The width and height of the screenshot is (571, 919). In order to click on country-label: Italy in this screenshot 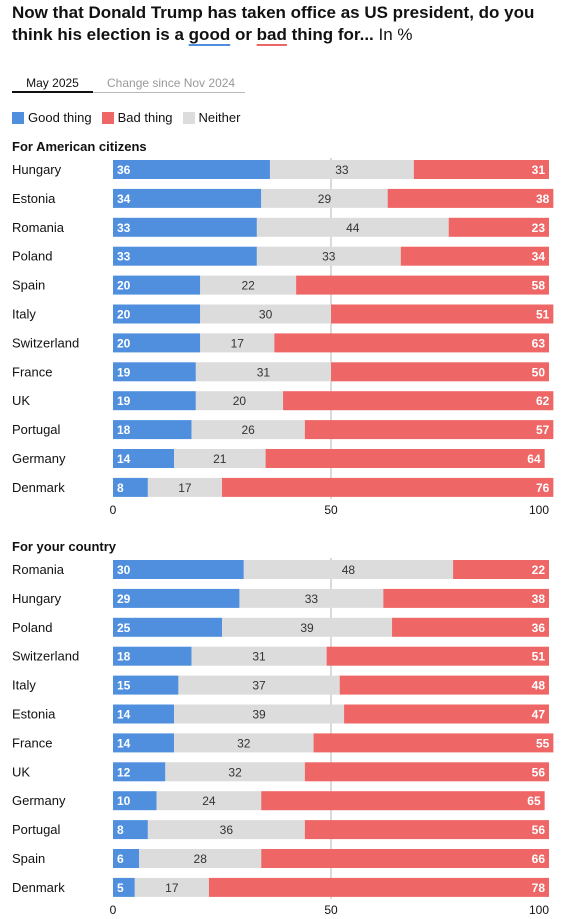, I will do `click(24, 314)`.